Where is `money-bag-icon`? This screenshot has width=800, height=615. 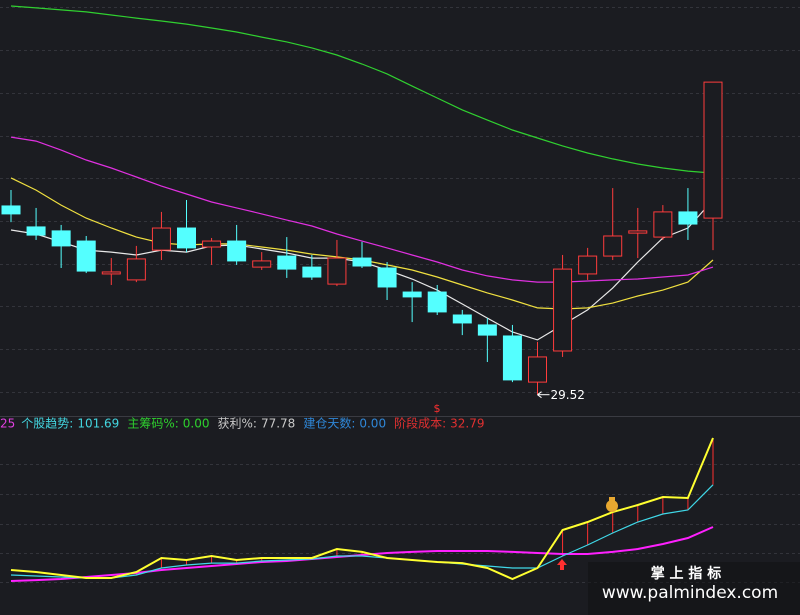
money-bag-icon is located at coordinates (612, 504).